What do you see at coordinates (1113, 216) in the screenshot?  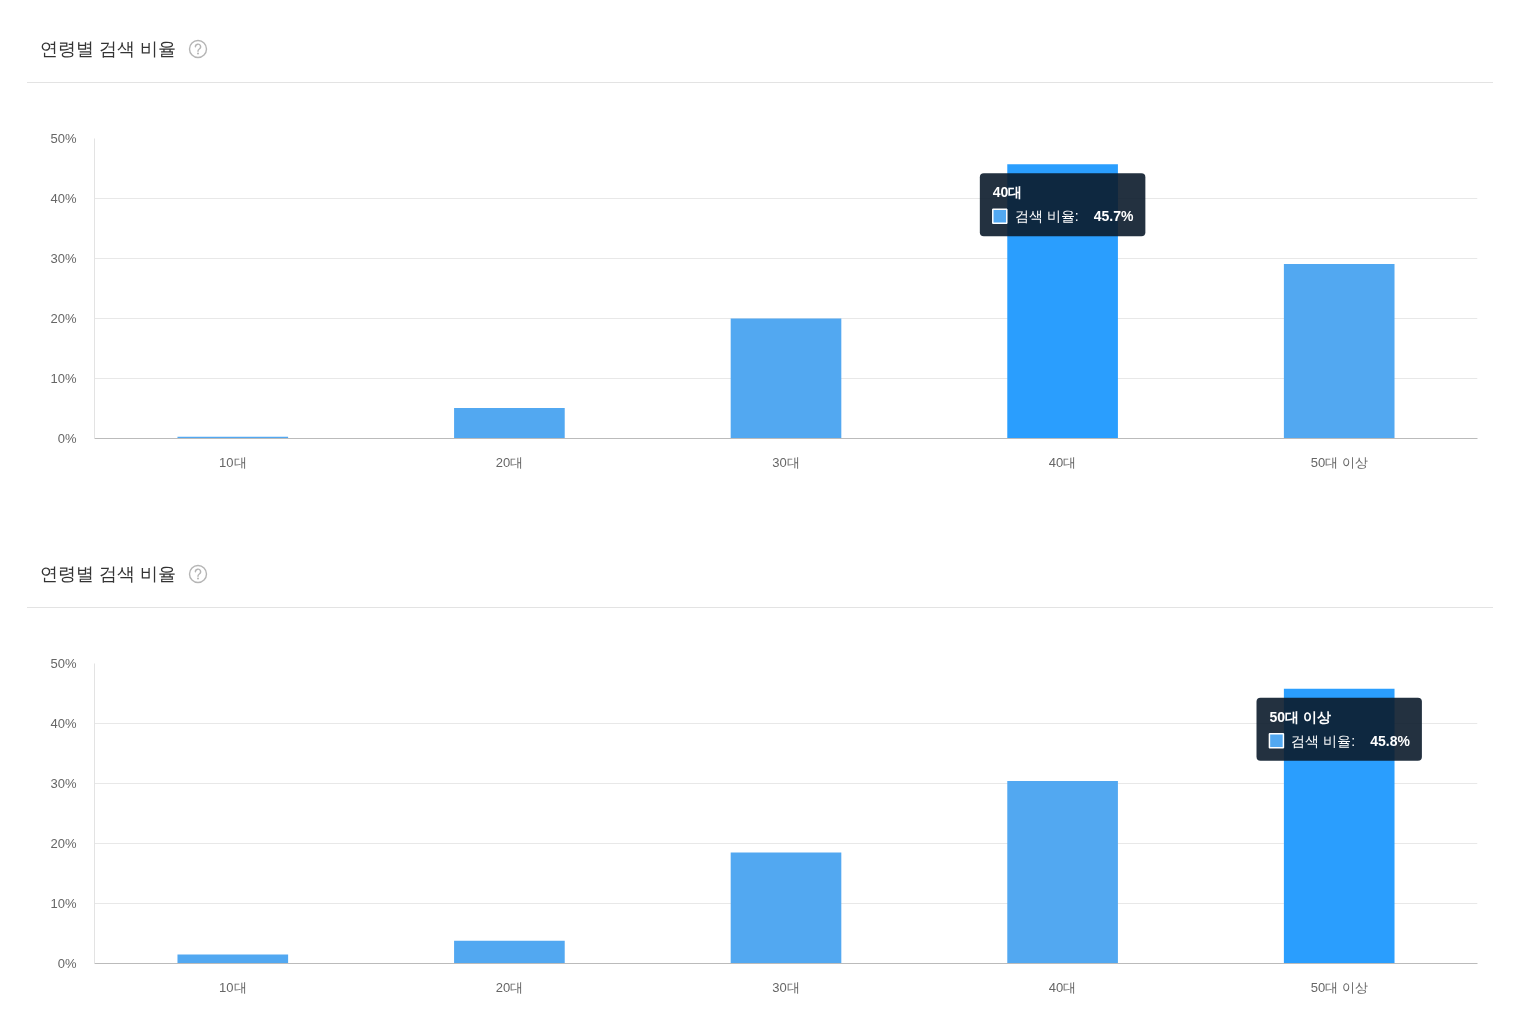 I see `data-label: 45.7%` at bounding box center [1113, 216].